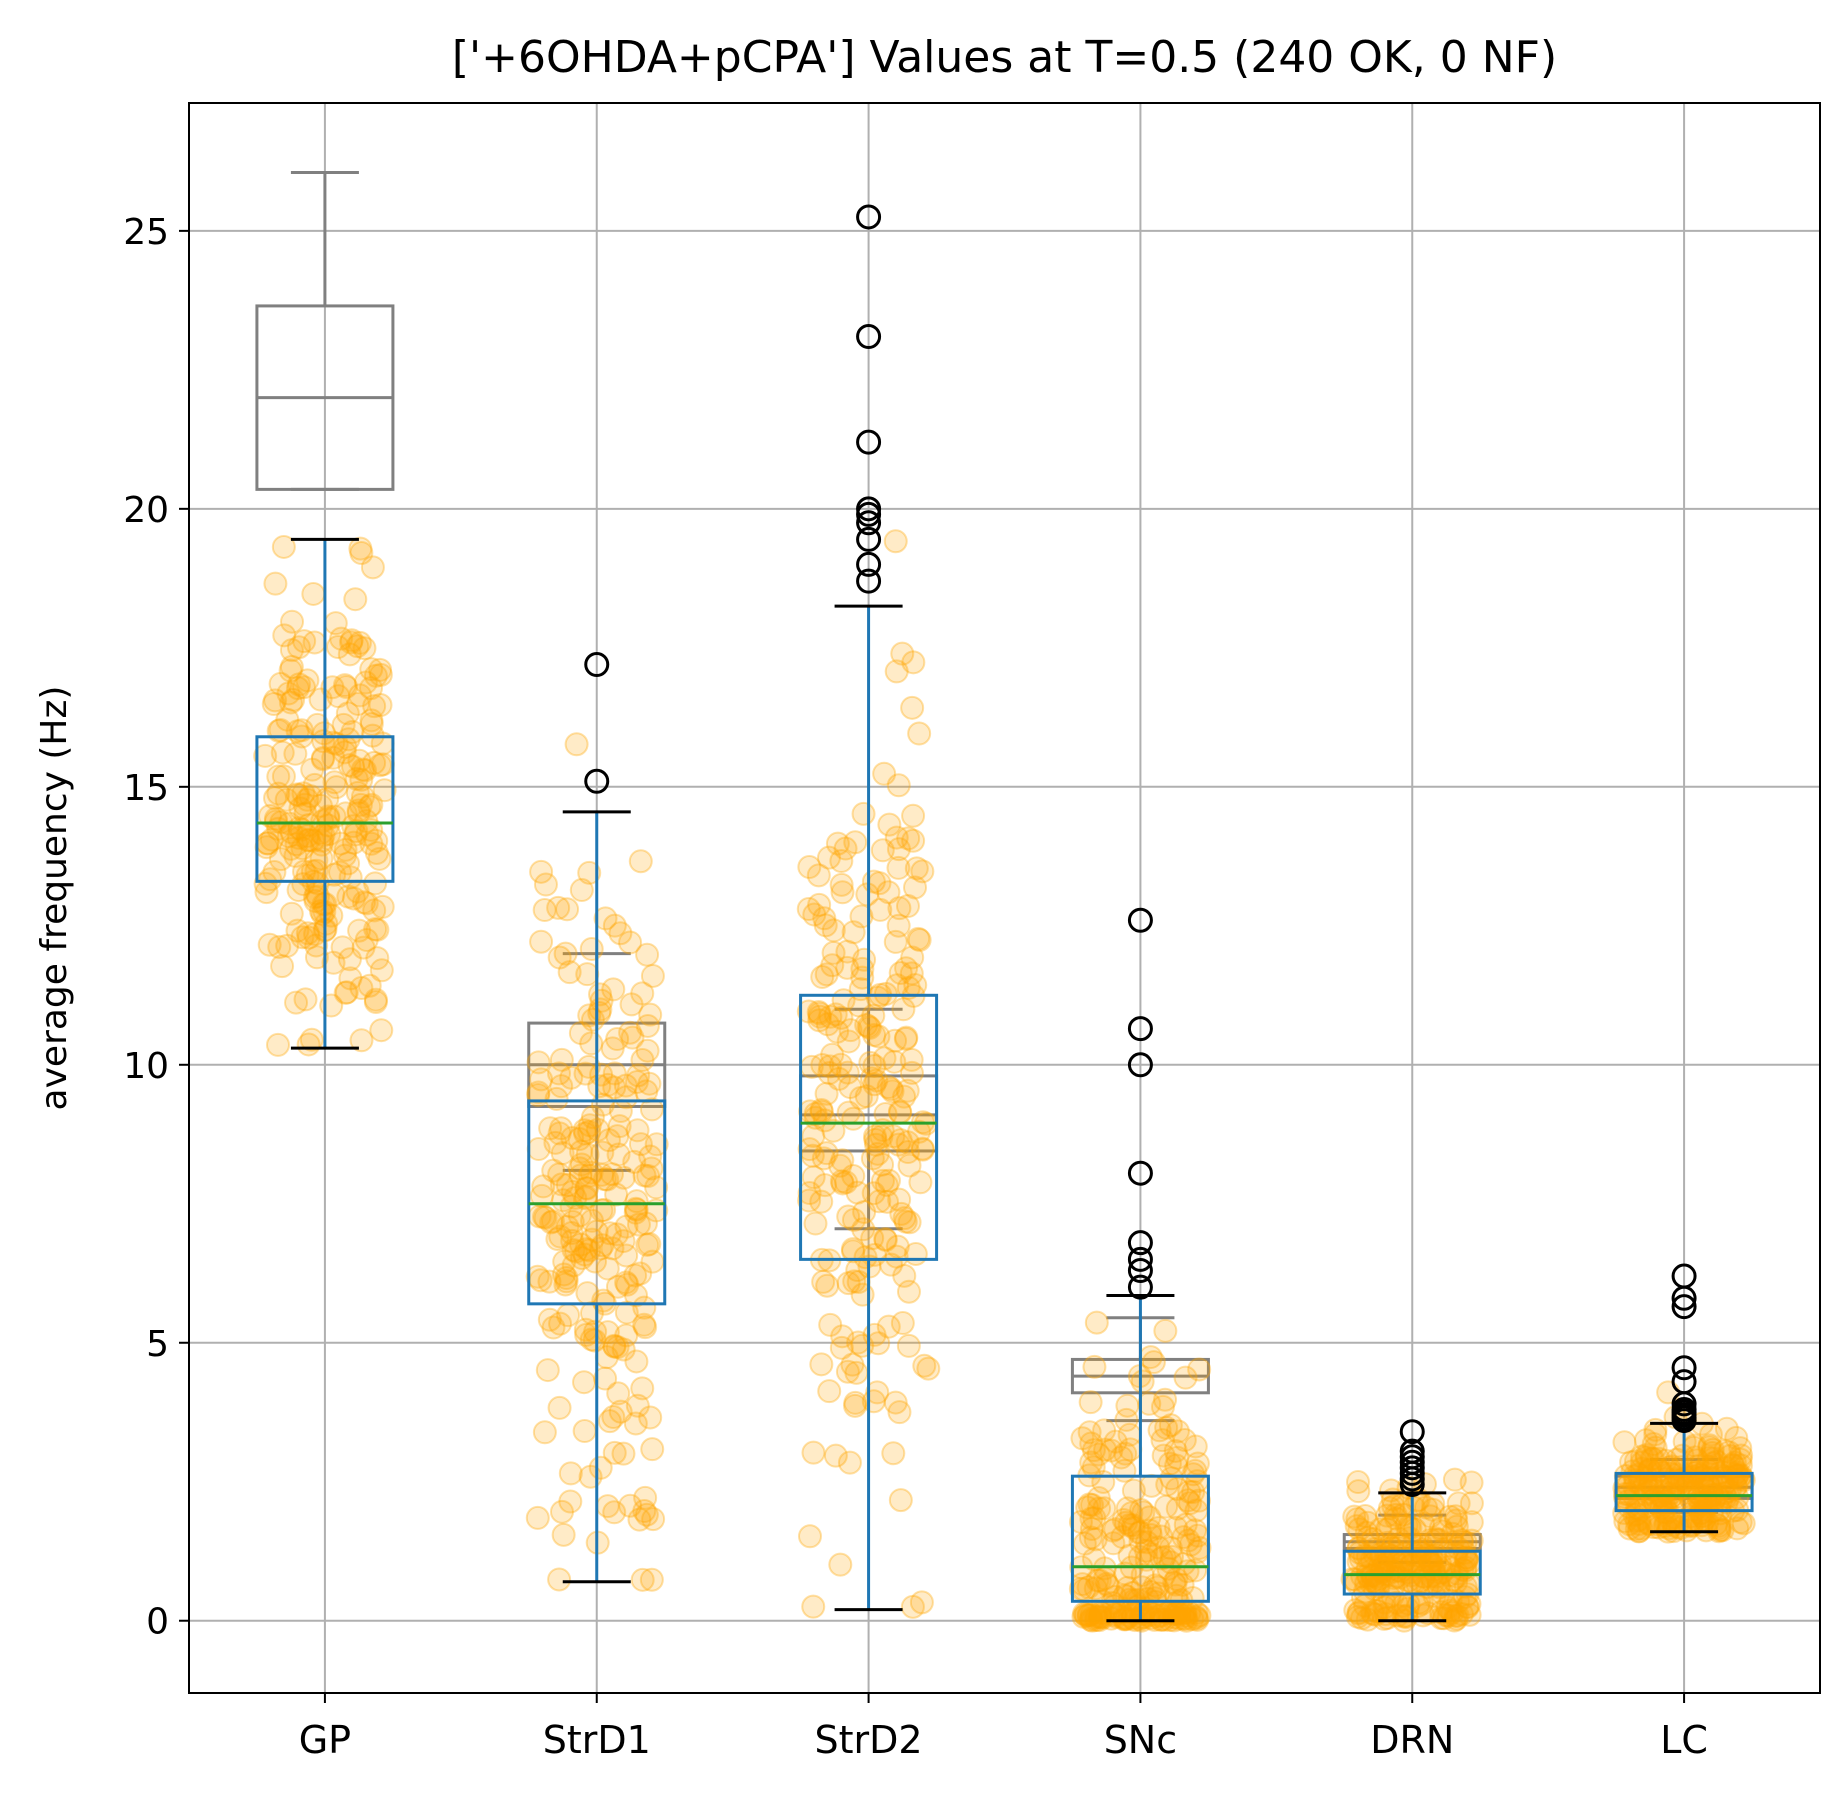 The height and width of the screenshot is (1793, 1845). What do you see at coordinates (146, 788) in the screenshot?
I see `y-tick-label: 15` at bounding box center [146, 788].